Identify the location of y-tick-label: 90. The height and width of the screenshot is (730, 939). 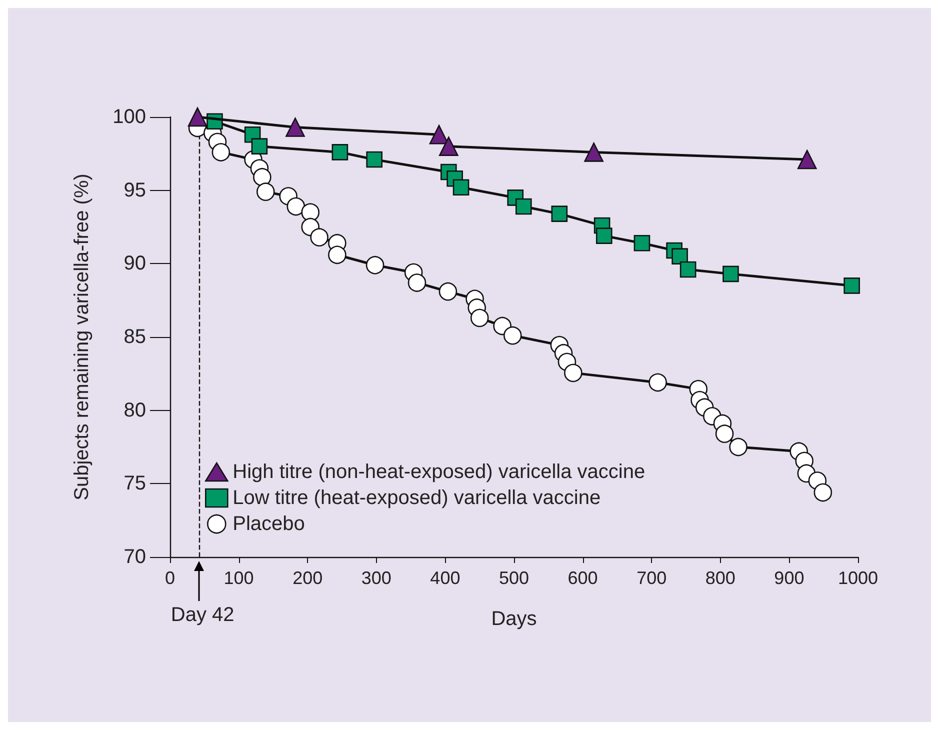
(135, 263).